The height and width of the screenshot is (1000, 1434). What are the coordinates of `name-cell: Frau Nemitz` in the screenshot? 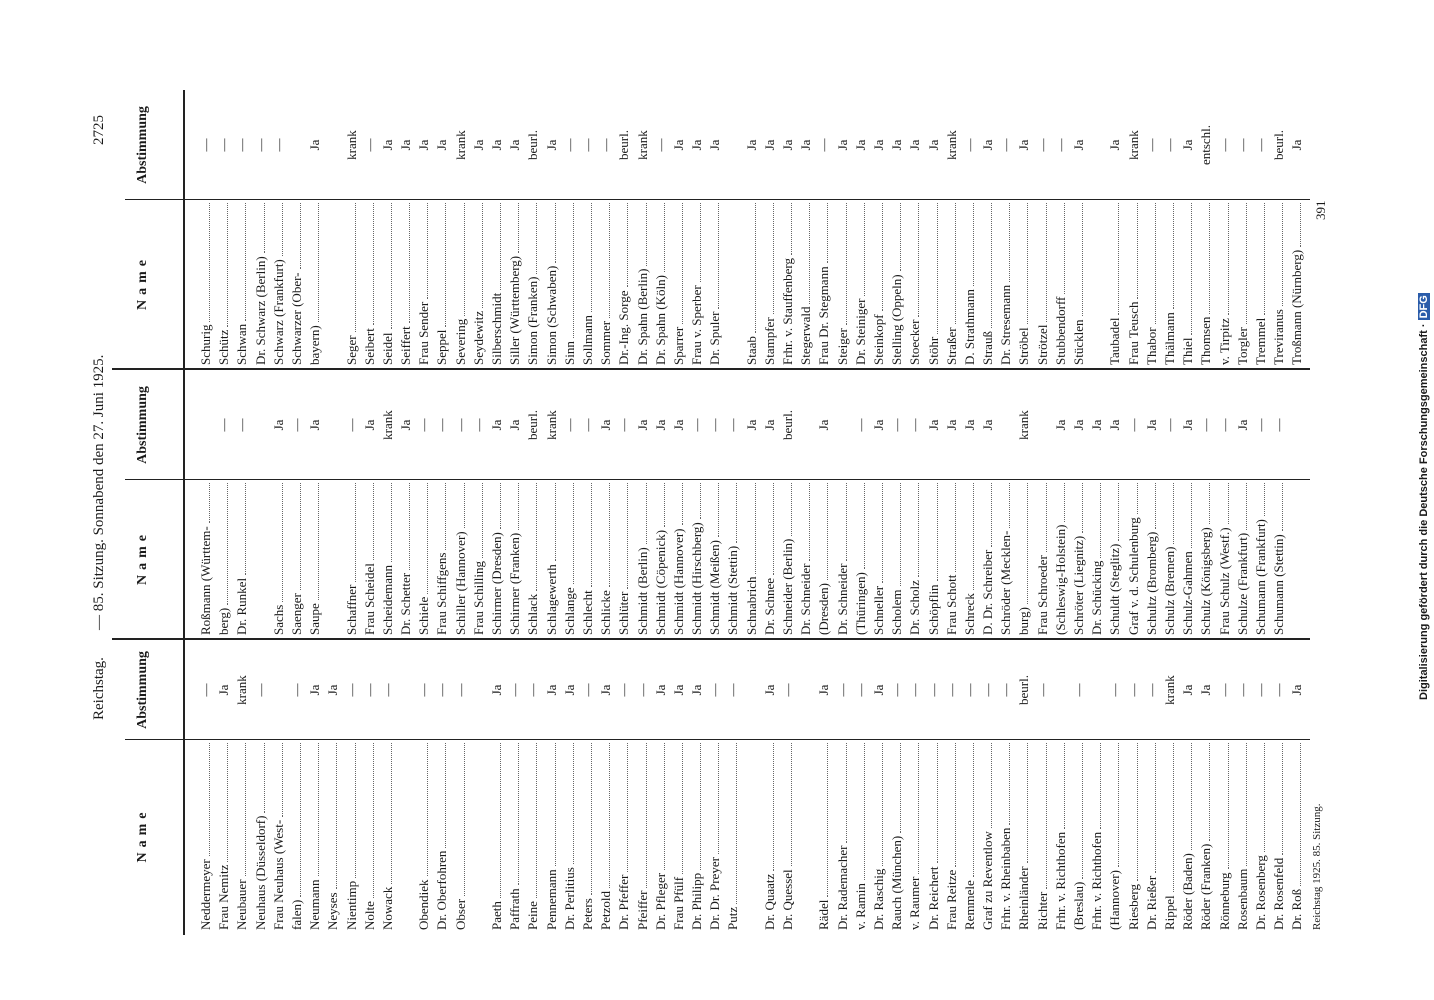 It's located at (224, 835).